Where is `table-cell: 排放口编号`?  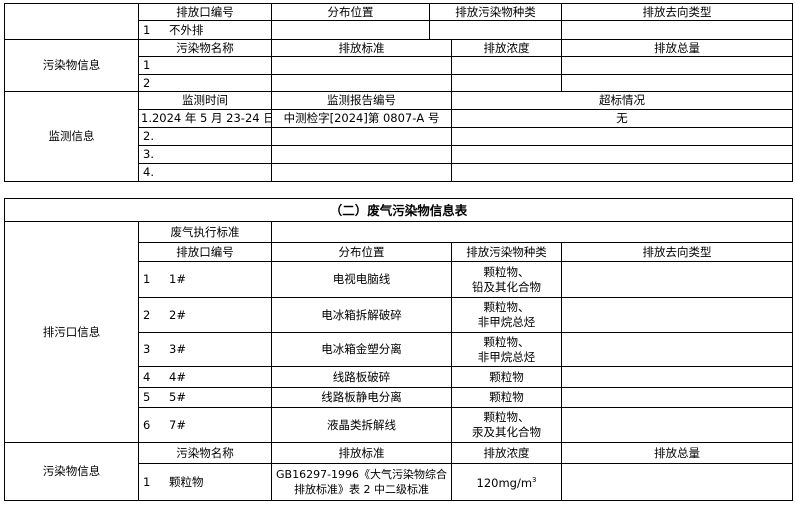 table-cell: 排放口编号 is located at coordinates (205, 252).